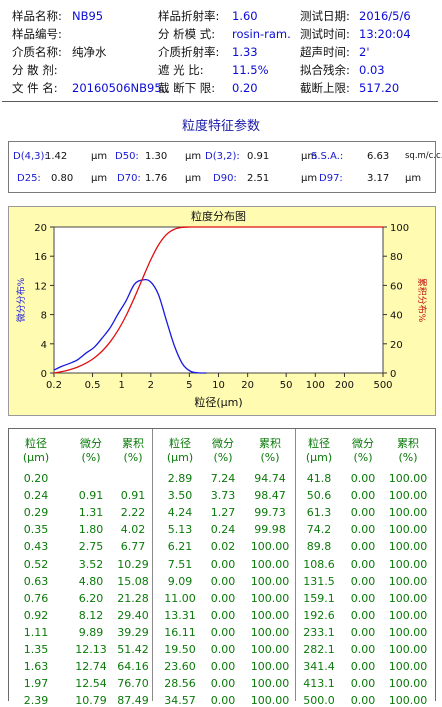 This screenshot has width=442, height=707. What do you see at coordinates (29, 178) in the screenshot?
I see `param-key: D25:` at bounding box center [29, 178].